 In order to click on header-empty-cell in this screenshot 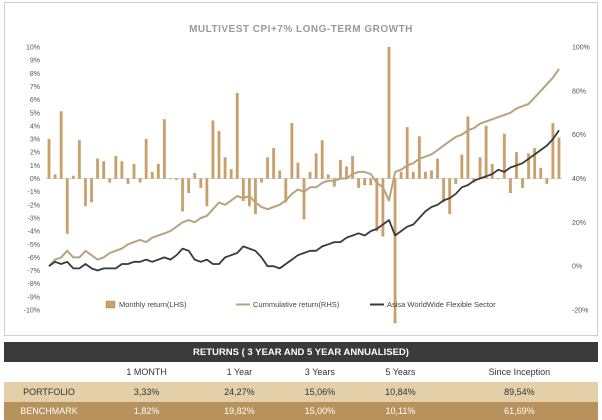, I will do `click(49, 372)`.